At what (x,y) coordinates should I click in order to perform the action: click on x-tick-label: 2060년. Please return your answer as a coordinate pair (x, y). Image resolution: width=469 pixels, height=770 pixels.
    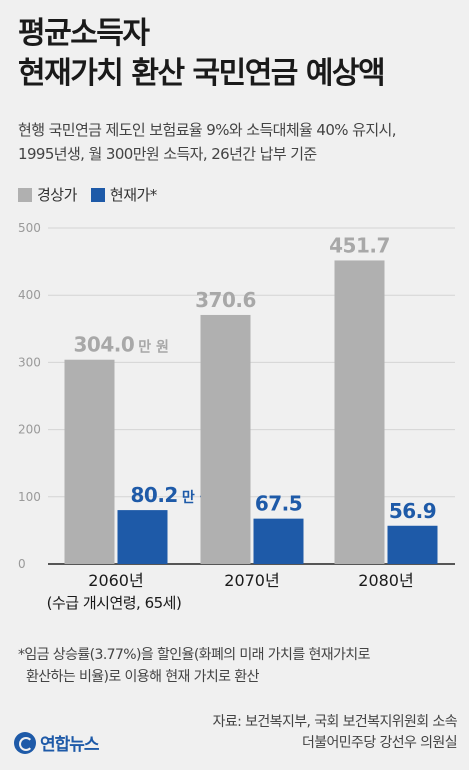
    Looking at the image, I should click on (115, 580).